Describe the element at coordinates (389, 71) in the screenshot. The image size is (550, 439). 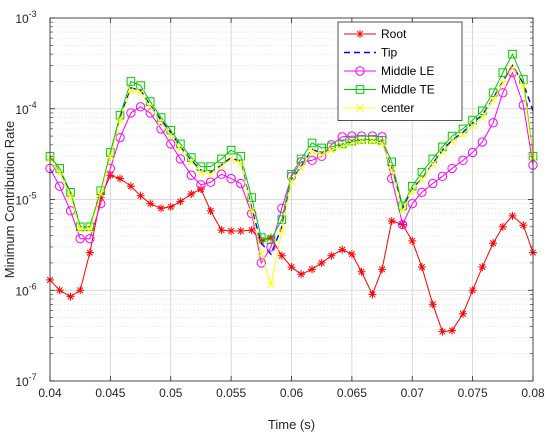
I see `legend-item-middle-le: Middle LE` at that location.